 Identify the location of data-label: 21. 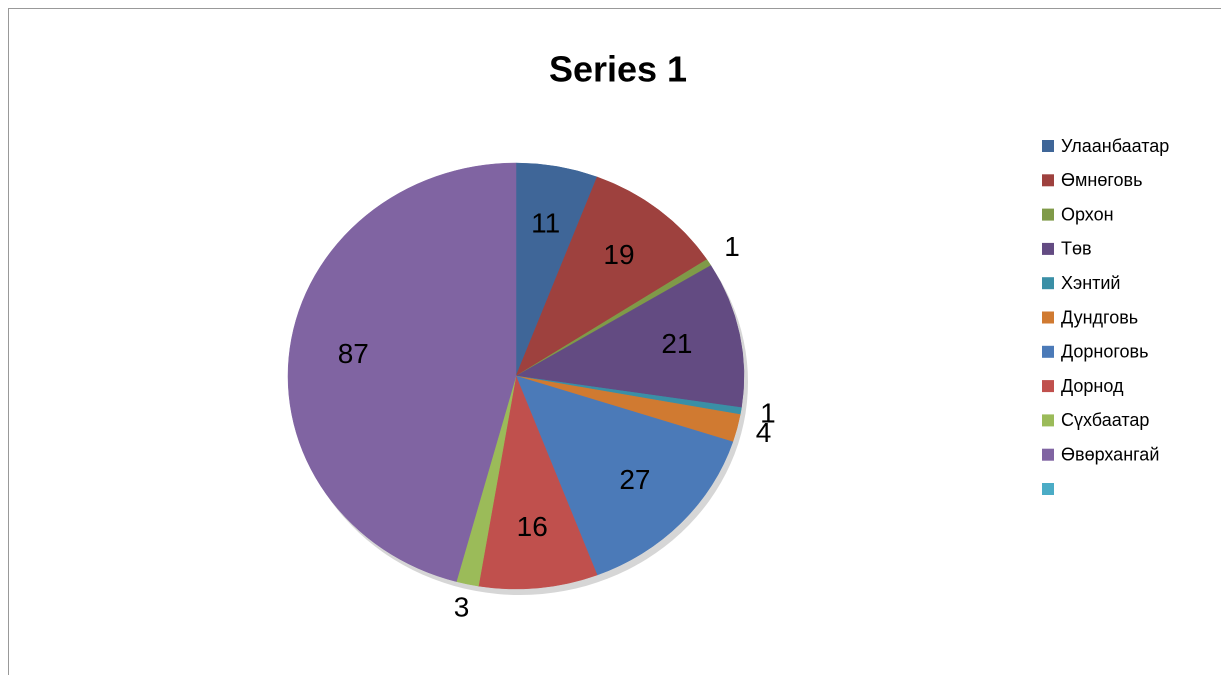
(676, 343).